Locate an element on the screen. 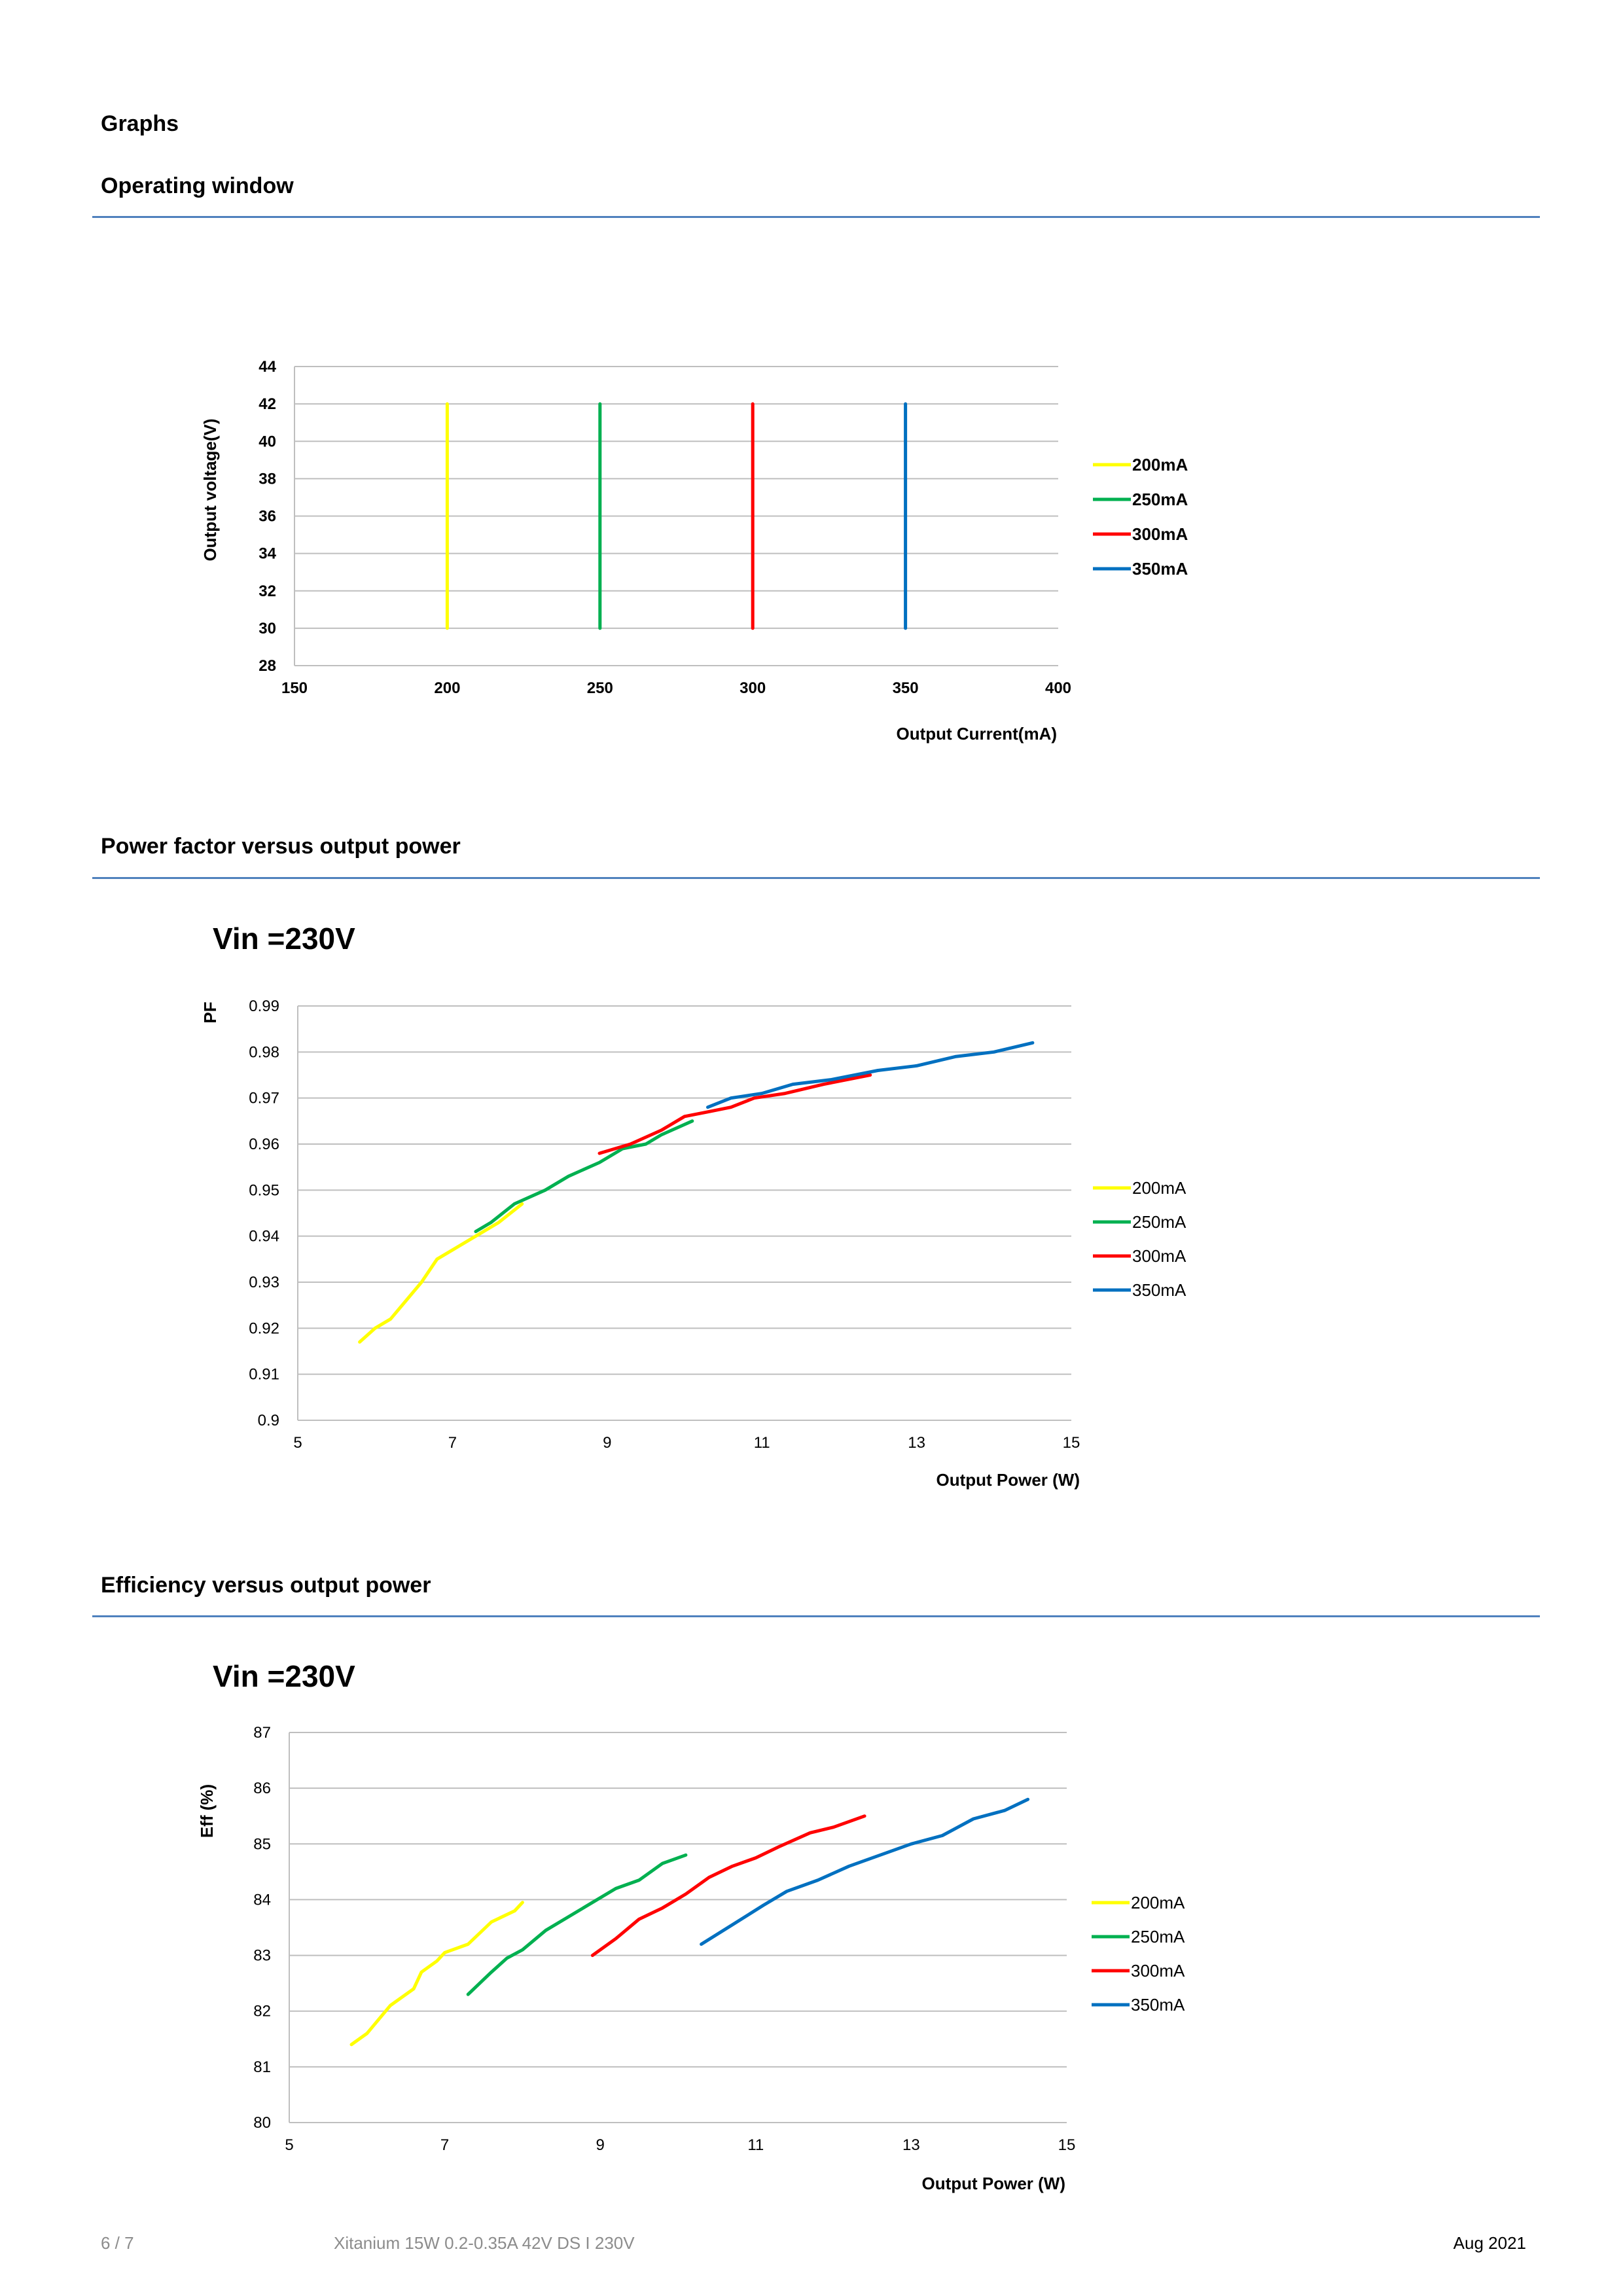  x-tick-label: 400 is located at coordinates (1058, 688).